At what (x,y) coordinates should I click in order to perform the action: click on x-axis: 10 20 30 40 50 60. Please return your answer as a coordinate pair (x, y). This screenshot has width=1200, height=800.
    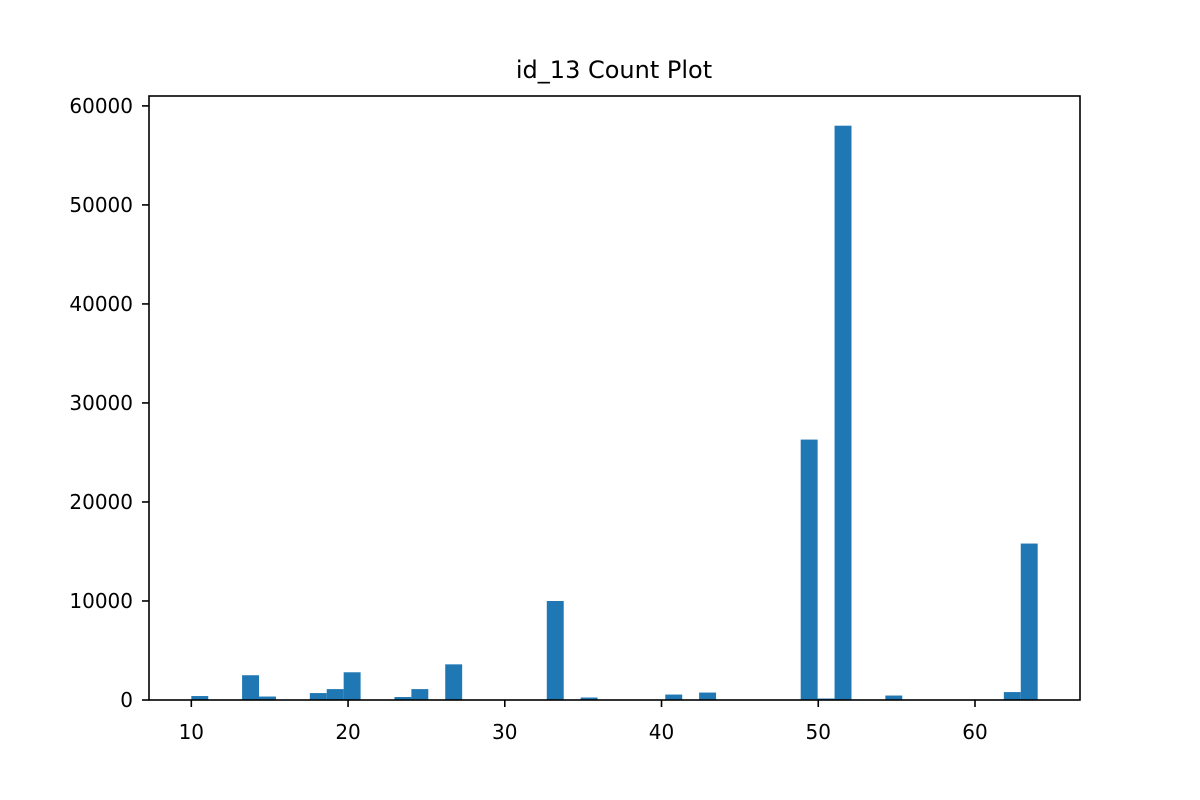
    Looking at the image, I should click on (583, 722).